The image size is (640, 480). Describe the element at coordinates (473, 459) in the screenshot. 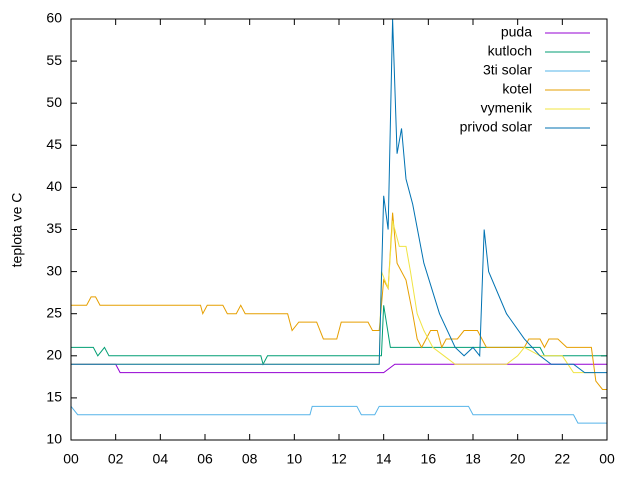

I see `x-tick-label: 18` at that location.